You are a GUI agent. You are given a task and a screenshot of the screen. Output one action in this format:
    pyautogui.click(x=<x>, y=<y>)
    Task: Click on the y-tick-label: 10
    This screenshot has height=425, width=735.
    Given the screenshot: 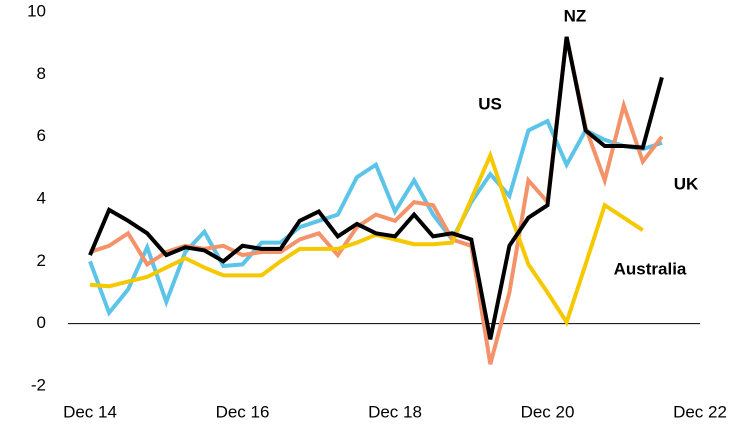 What is the action you would take?
    pyautogui.click(x=36, y=10)
    